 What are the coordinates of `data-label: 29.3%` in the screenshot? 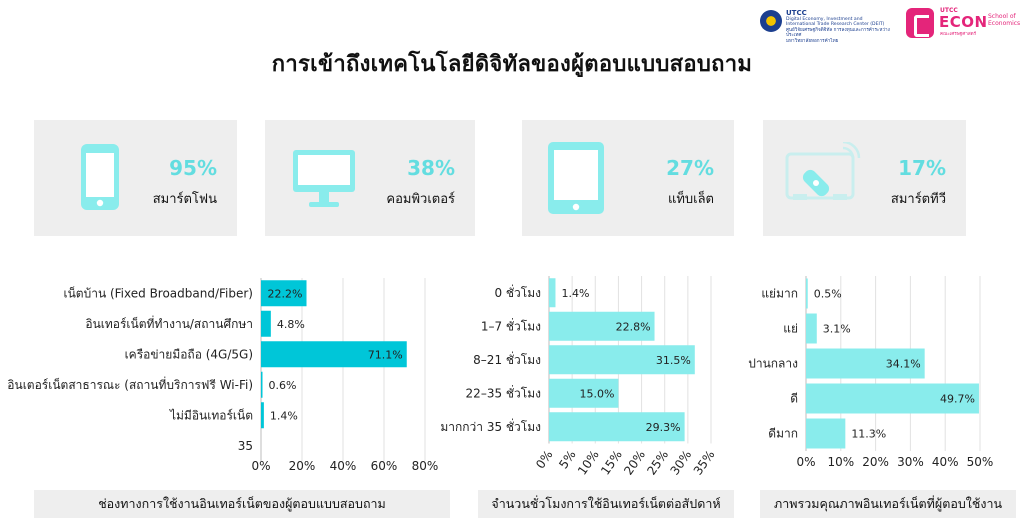 It's located at (663, 427).